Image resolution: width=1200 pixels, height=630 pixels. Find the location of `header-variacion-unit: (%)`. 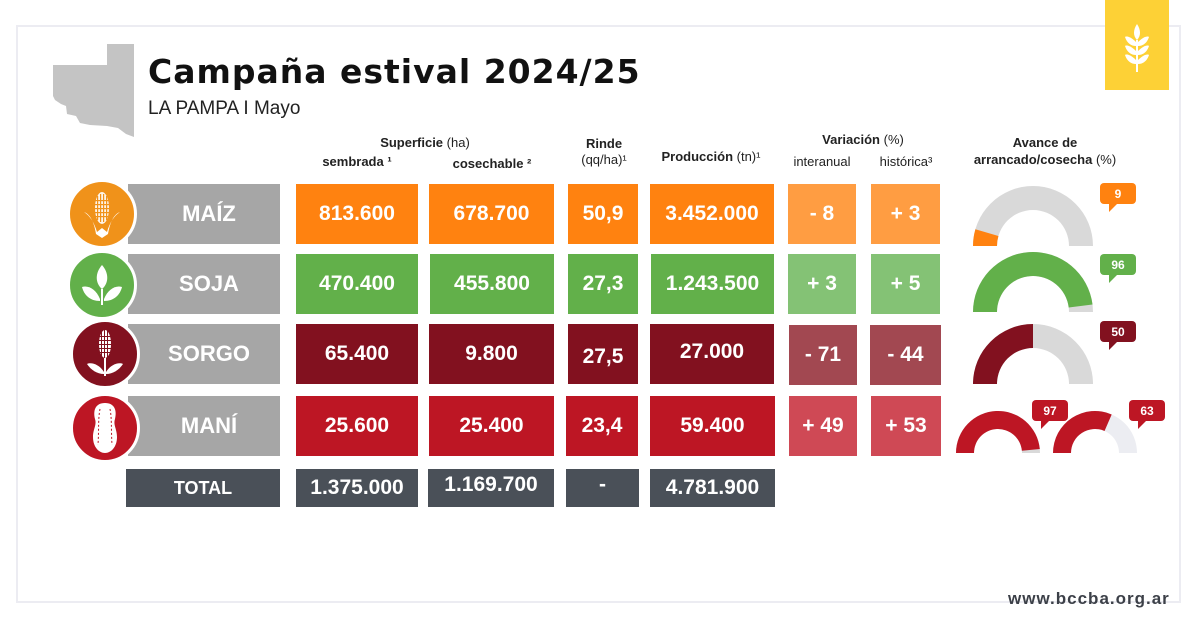

header-variacion-unit: (%) is located at coordinates (893, 139).